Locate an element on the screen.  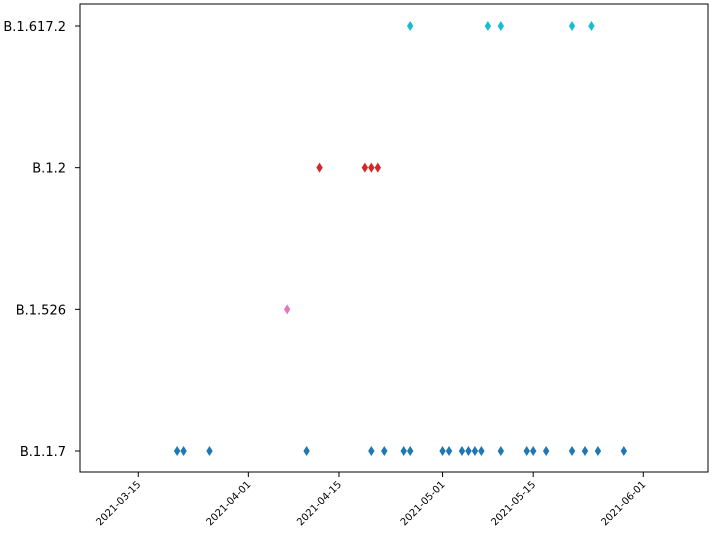
x-tick-label: 2021-04-01 is located at coordinates (229, 503).